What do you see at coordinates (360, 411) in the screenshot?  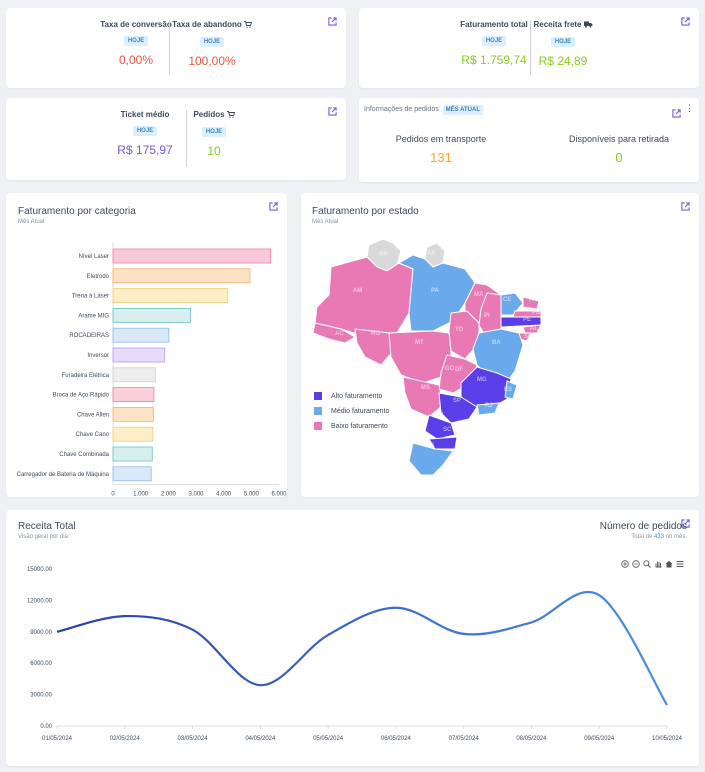 I see `legend-medium-label: Médio faturamento` at bounding box center [360, 411].